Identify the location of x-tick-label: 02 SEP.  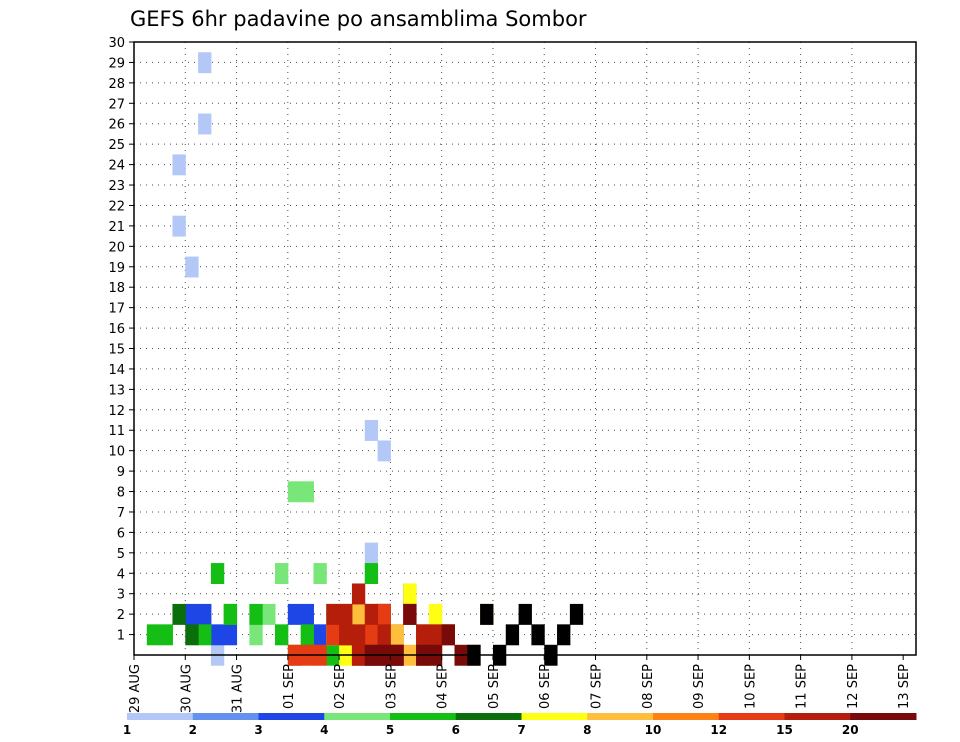
(340, 686).